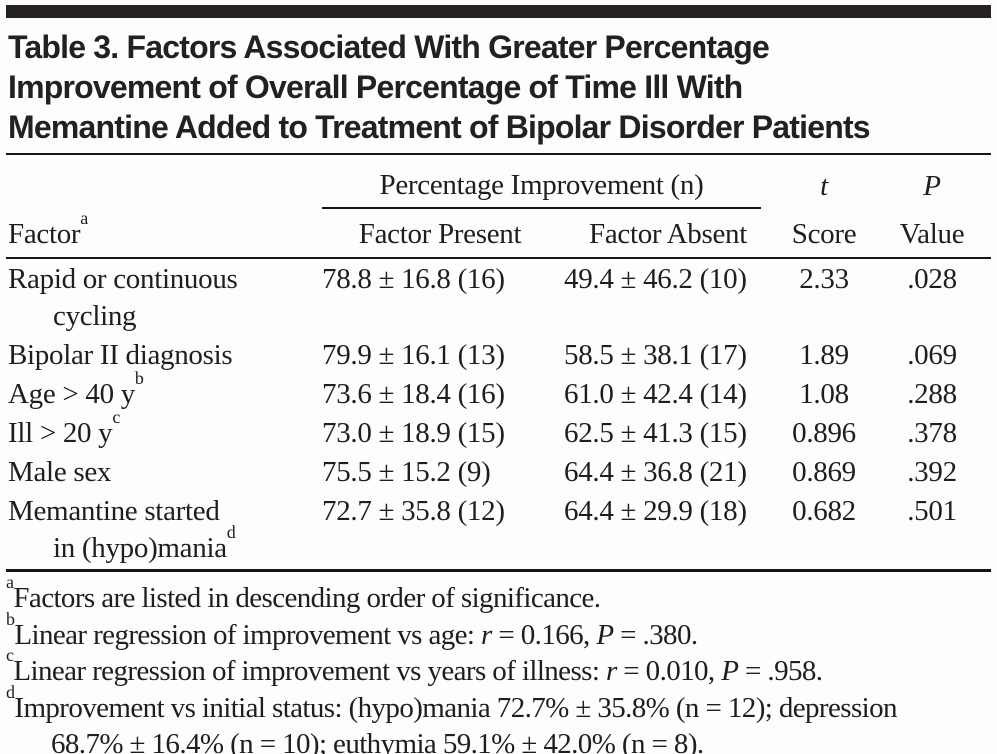 The height and width of the screenshot is (754, 997). Describe the element at coordinates (44, 234) in the screenshot. I see `factor-header-label: Factor` at that location.